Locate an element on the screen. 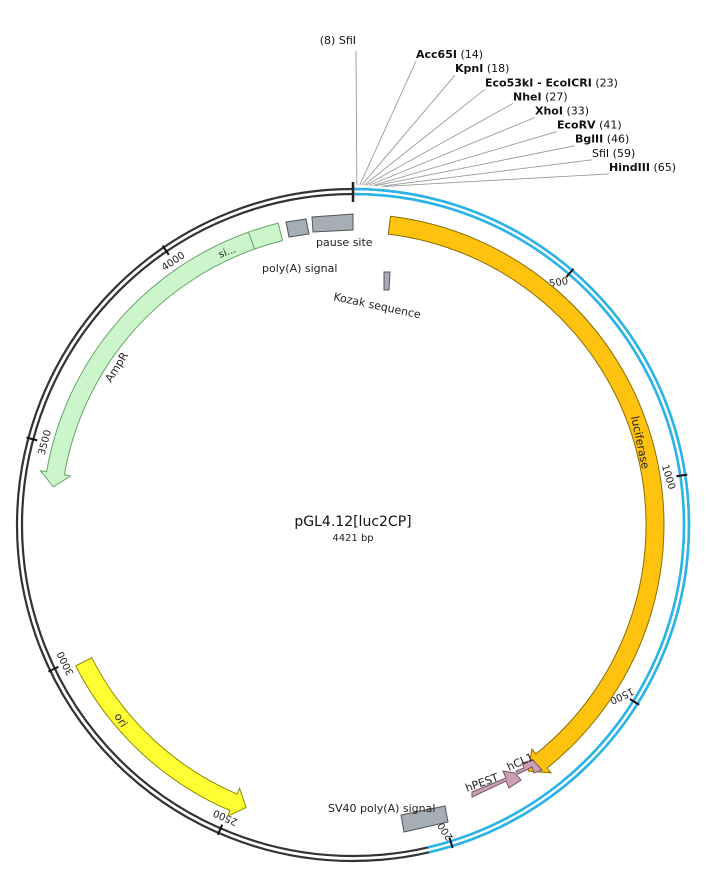 This screenshot has height=892, width=707. site-label: KpnI (18) is located at coordinates (482, 68).